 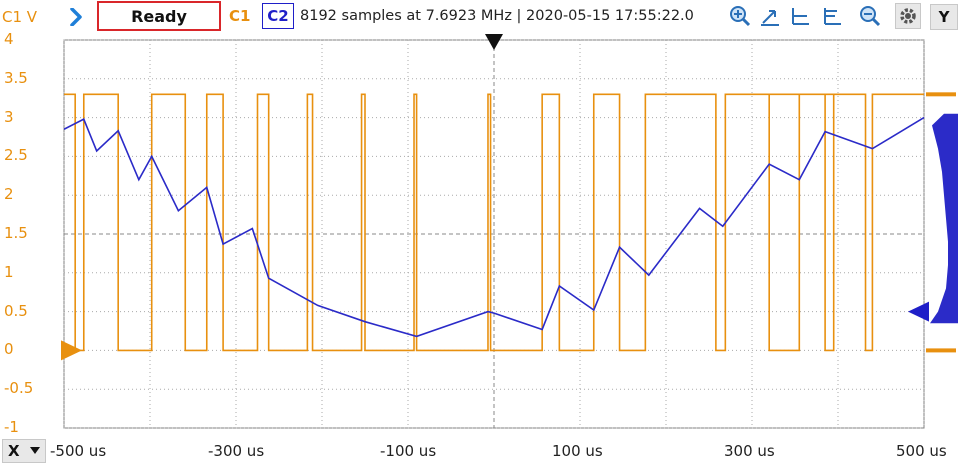 I want to click on y-tick-label: 3.5, so click(x=16, y=77).